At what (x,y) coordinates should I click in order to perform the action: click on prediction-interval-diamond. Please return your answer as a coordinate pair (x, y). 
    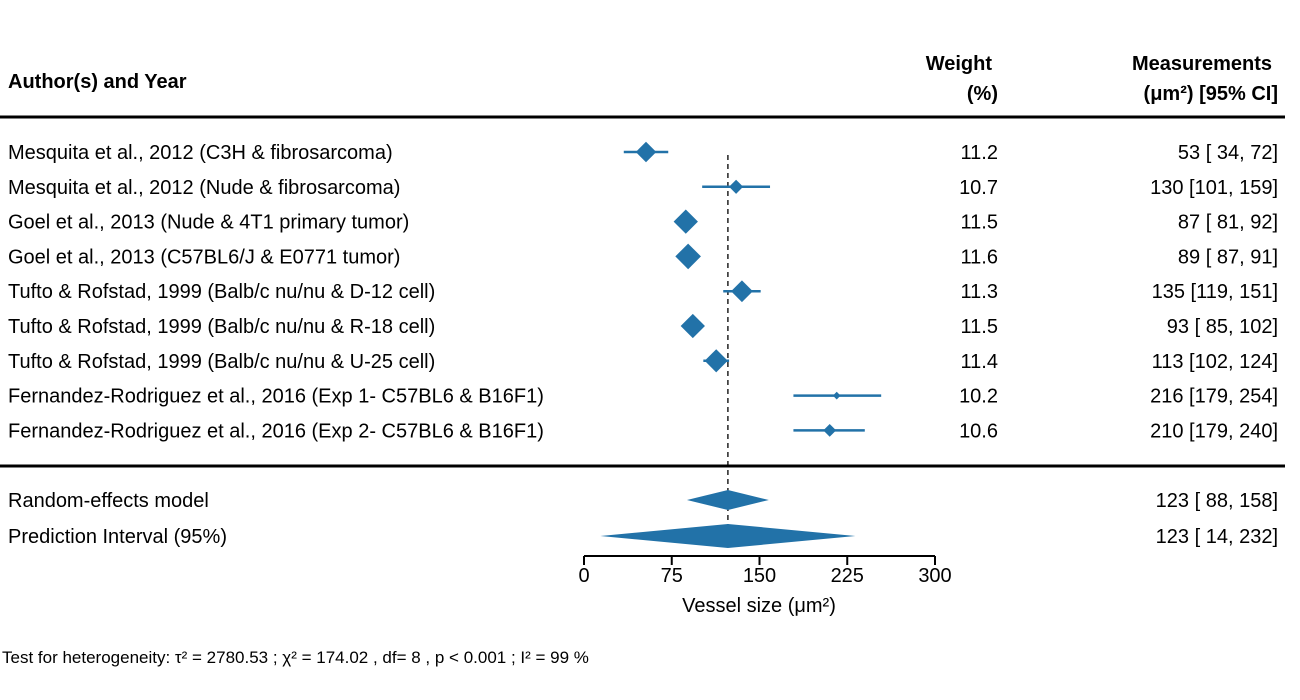
    Looking at the image, I should click on (728, 536).